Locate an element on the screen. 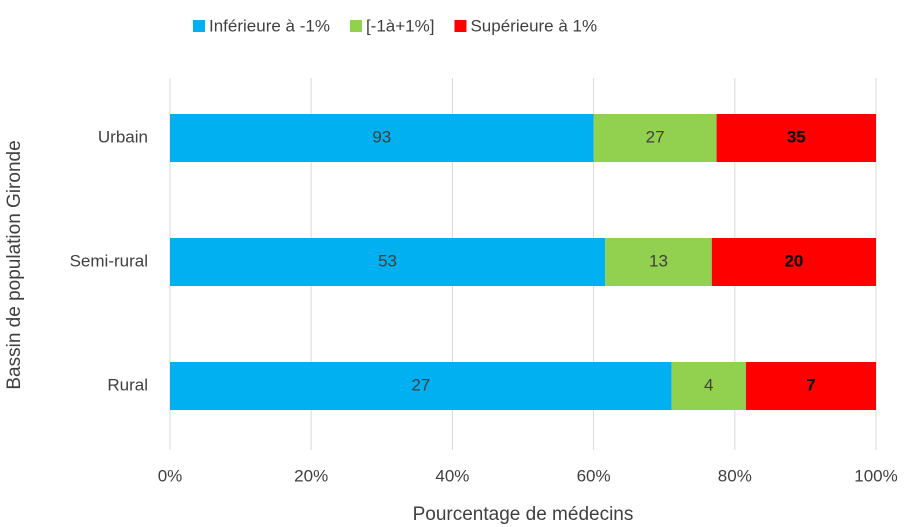 The height and width of the screenshot is (527, 906). y-tick-label: Rural is located at coordinates (127, 384).